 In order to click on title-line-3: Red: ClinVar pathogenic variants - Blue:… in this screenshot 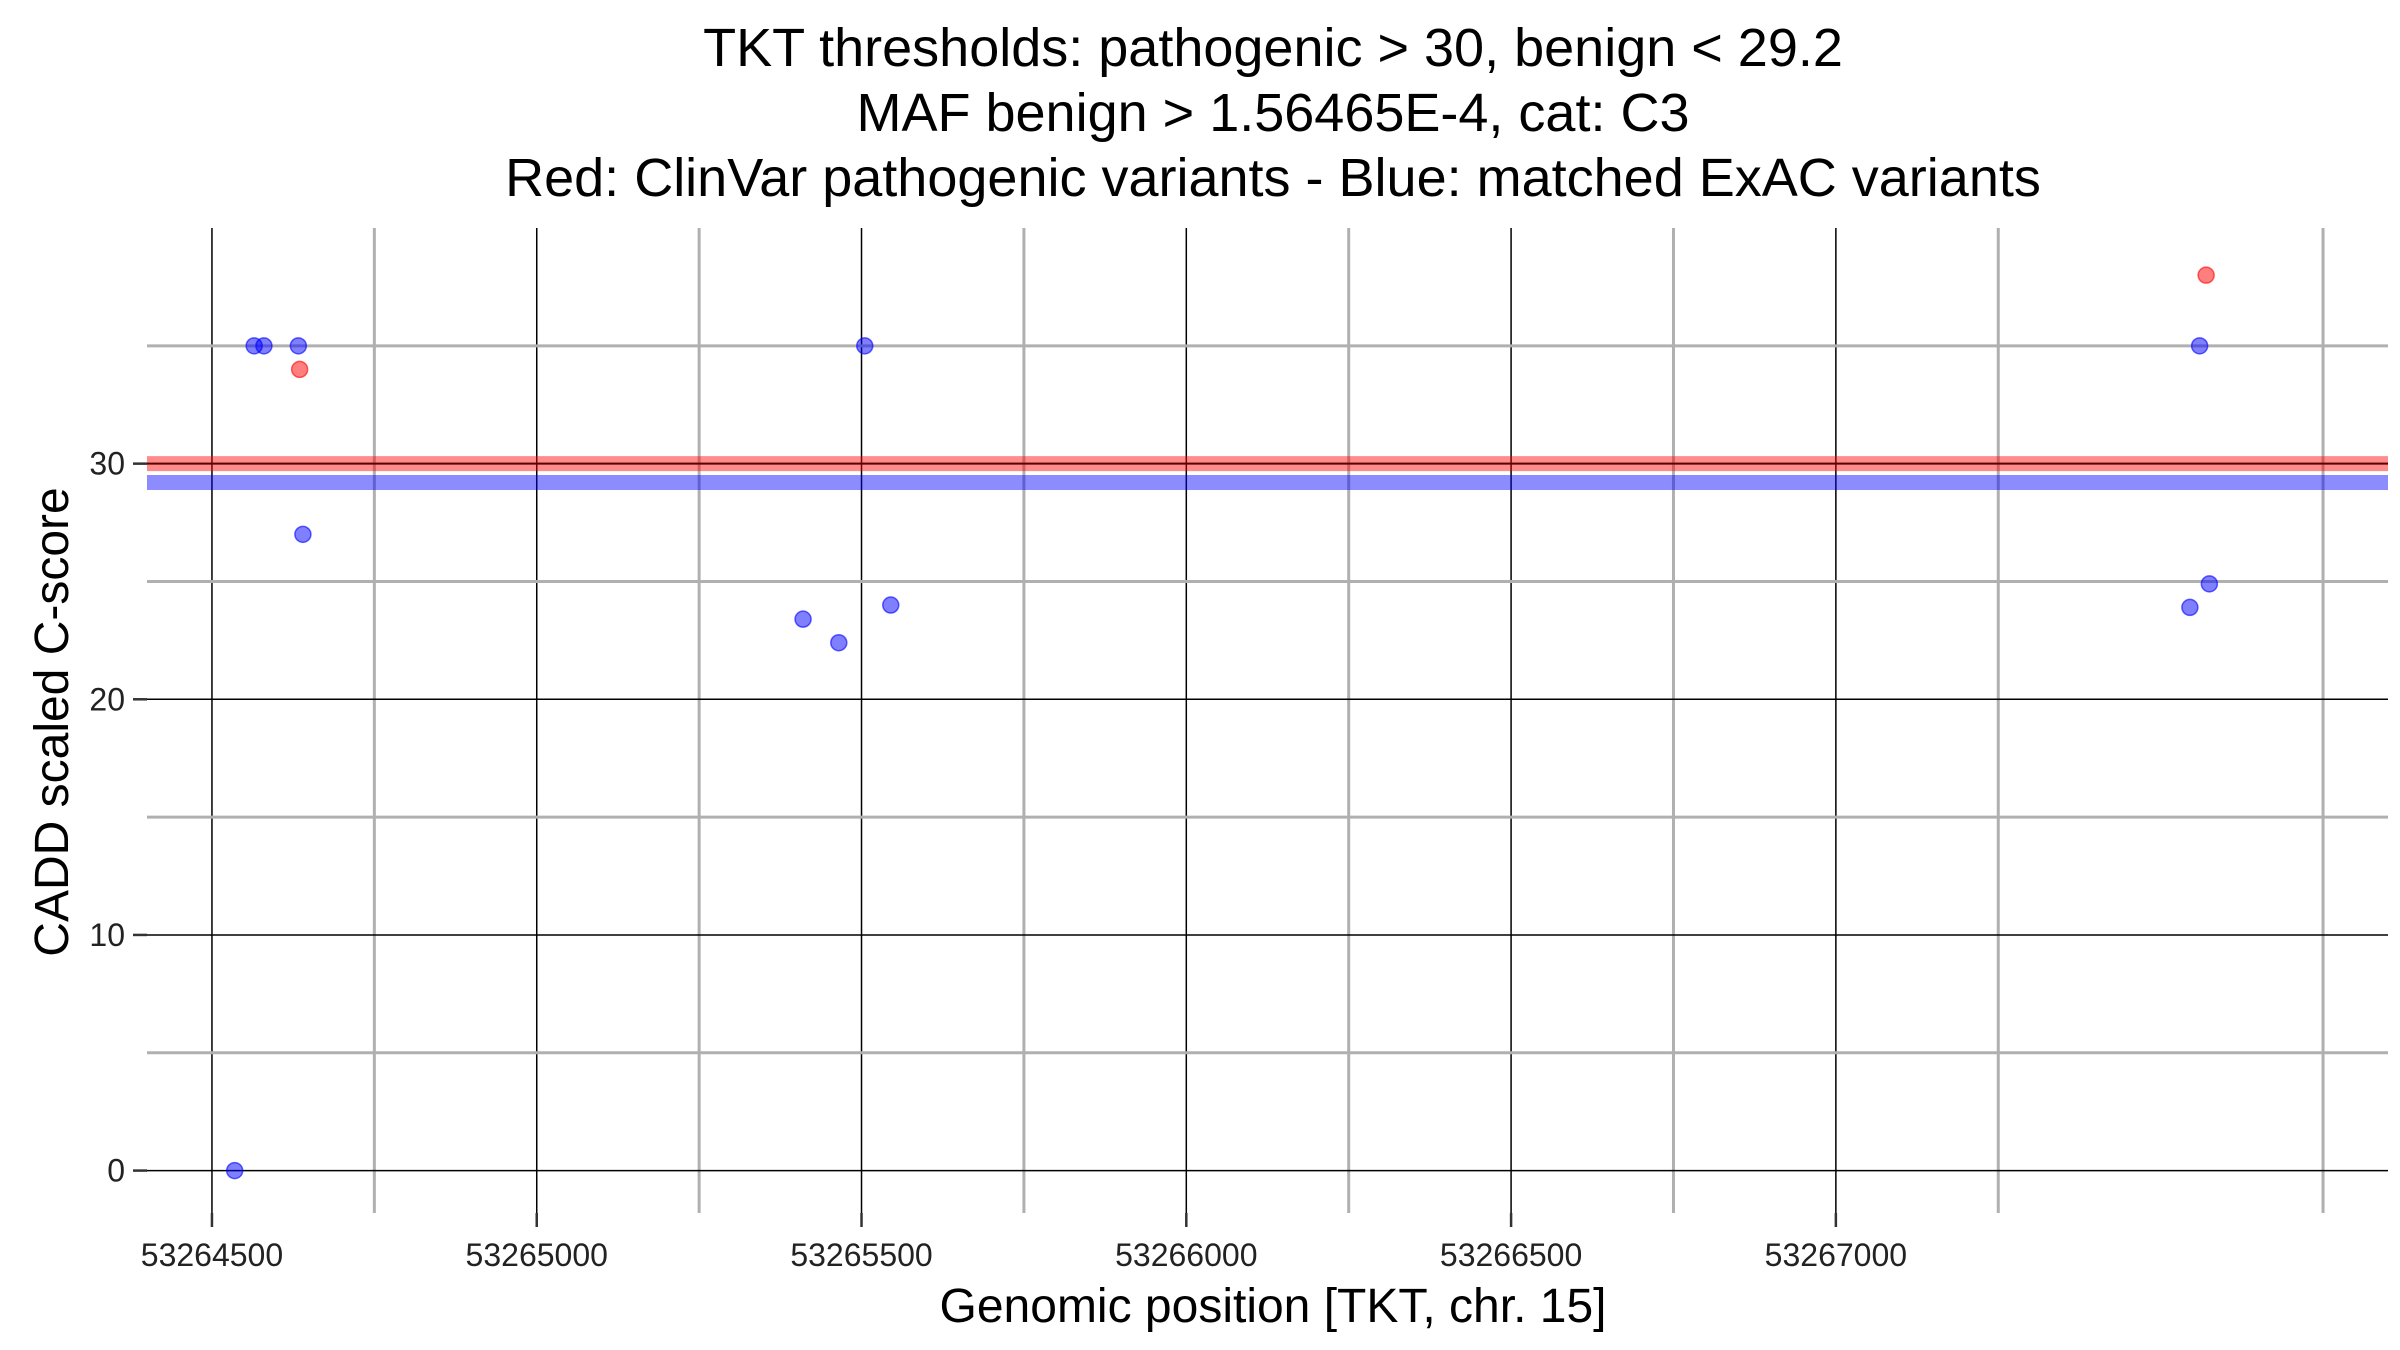, I will do `click(1273, 178)`.